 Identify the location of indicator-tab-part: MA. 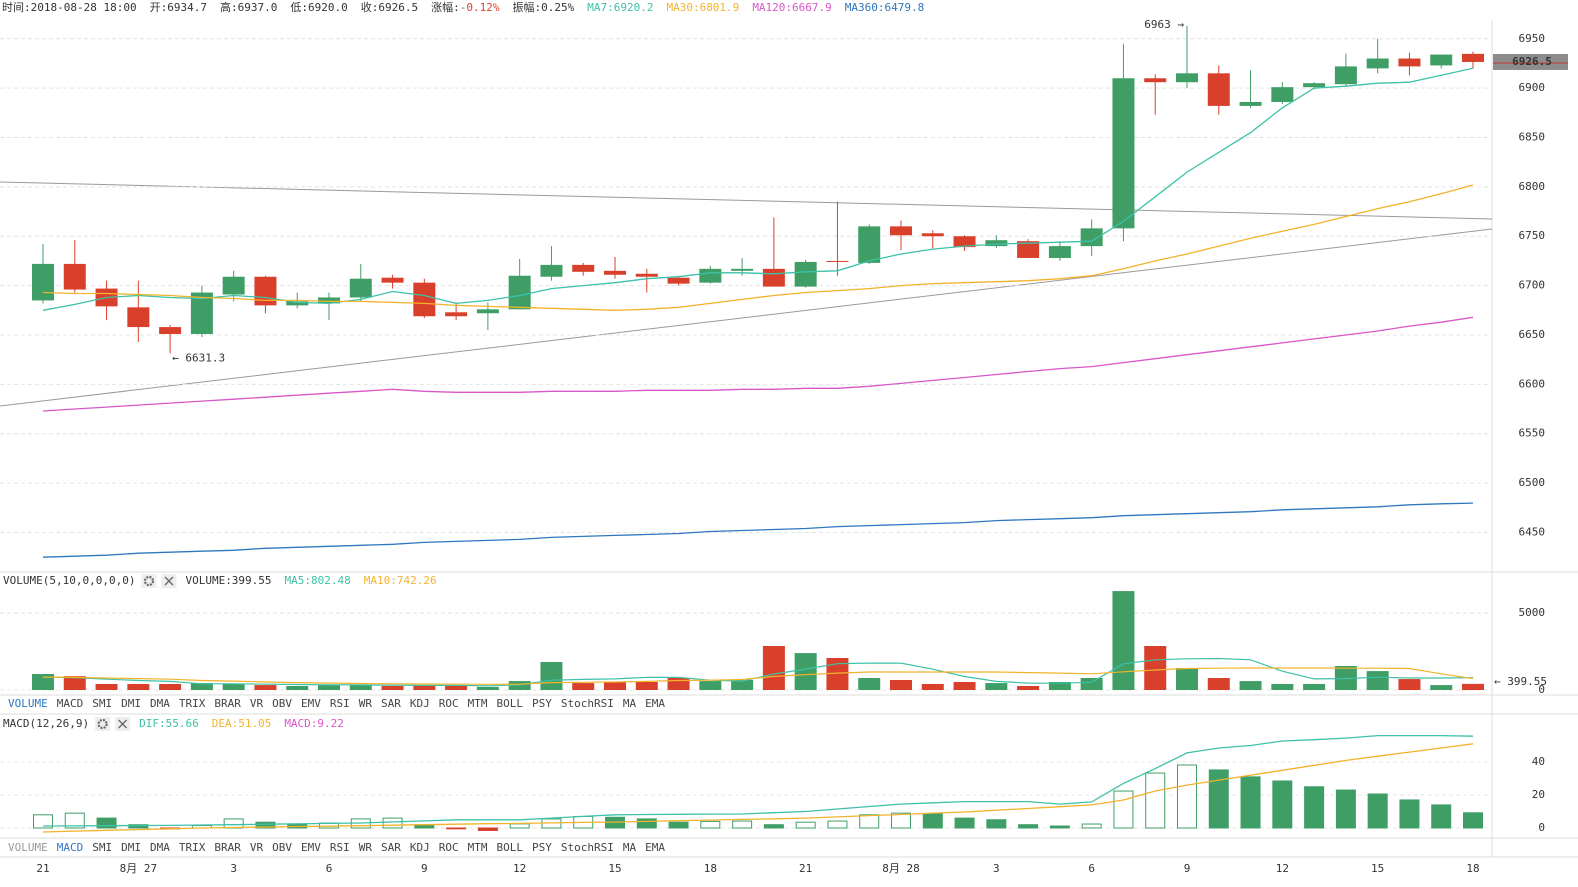
(630, 703).